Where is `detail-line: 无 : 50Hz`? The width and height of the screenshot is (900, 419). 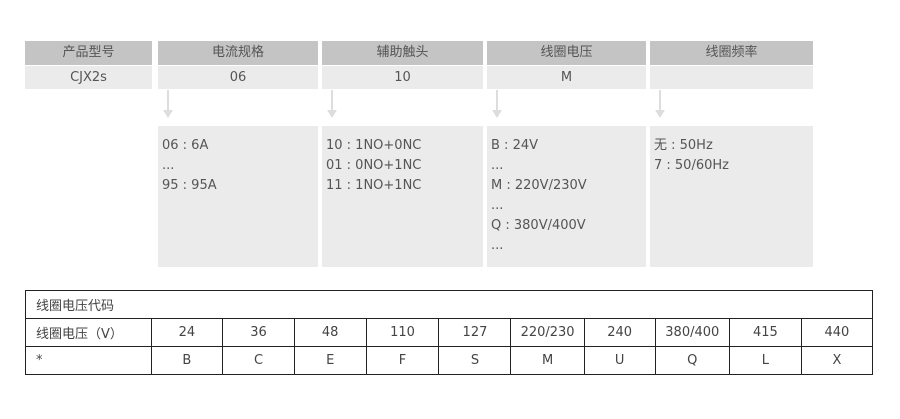
detail-line: 无 : 50Hz is located at coordinates (683, 145).